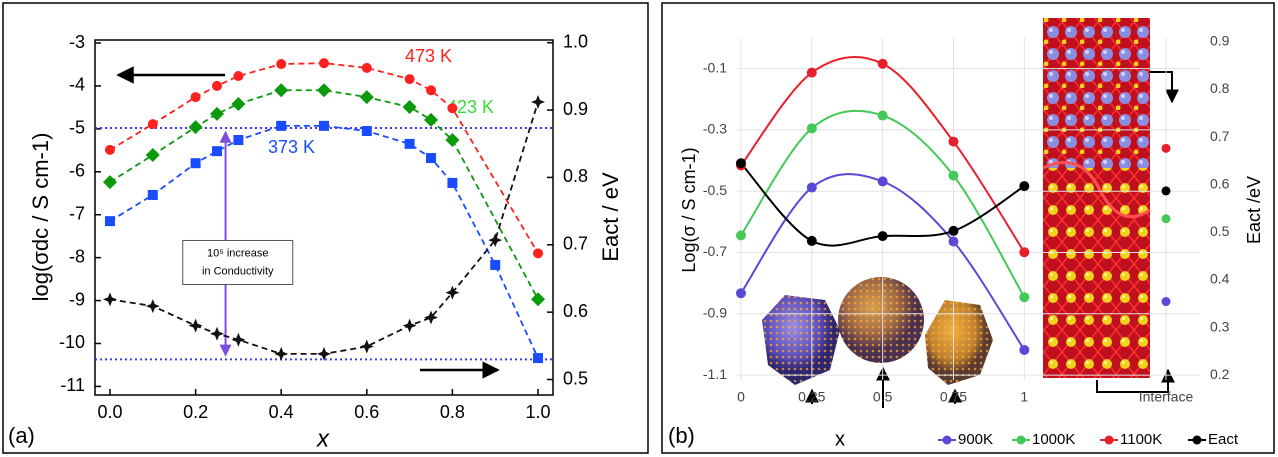  I want to click on y2-tick-label: 0.3, so click(1220, 326).